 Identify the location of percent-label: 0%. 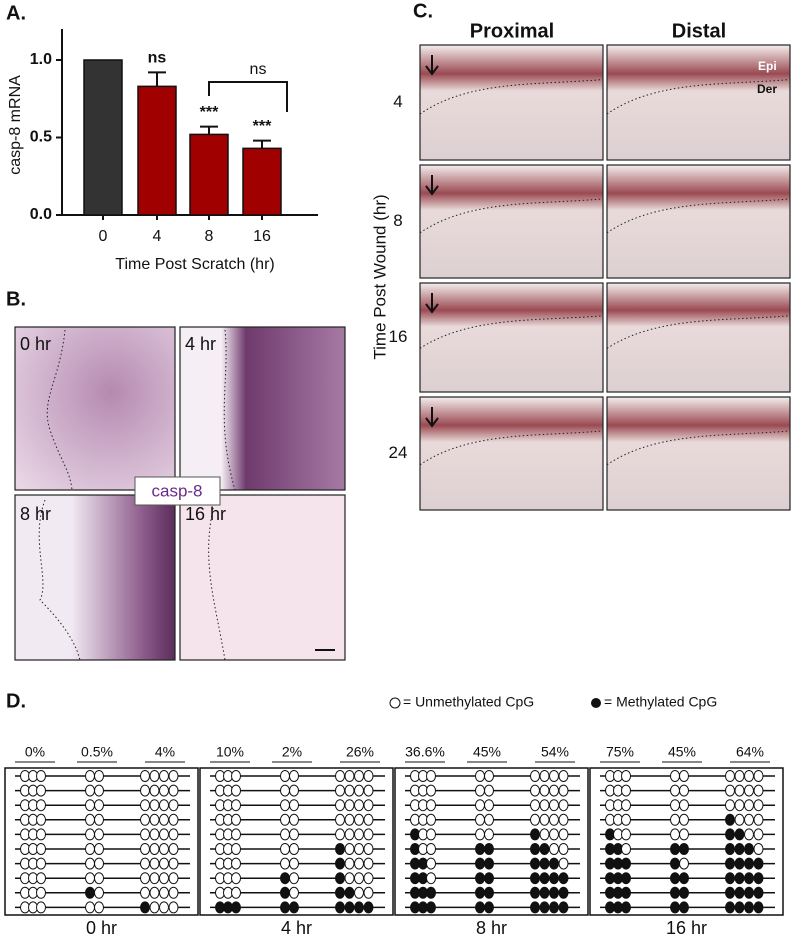
(35, 752).